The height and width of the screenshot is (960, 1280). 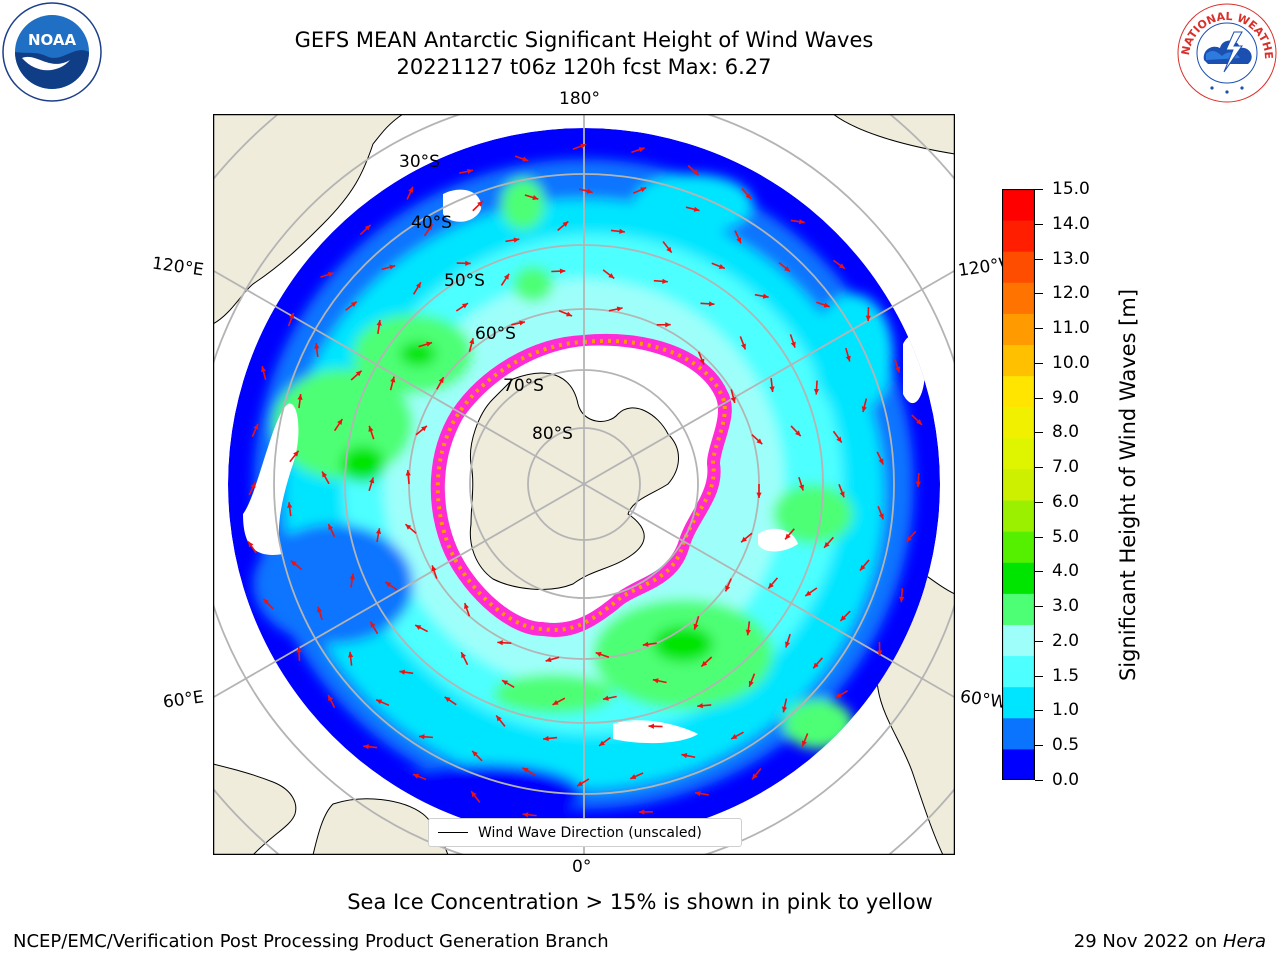 I want to click on colorbar-tick-label: 1.0, so click(x=1066, y=710).